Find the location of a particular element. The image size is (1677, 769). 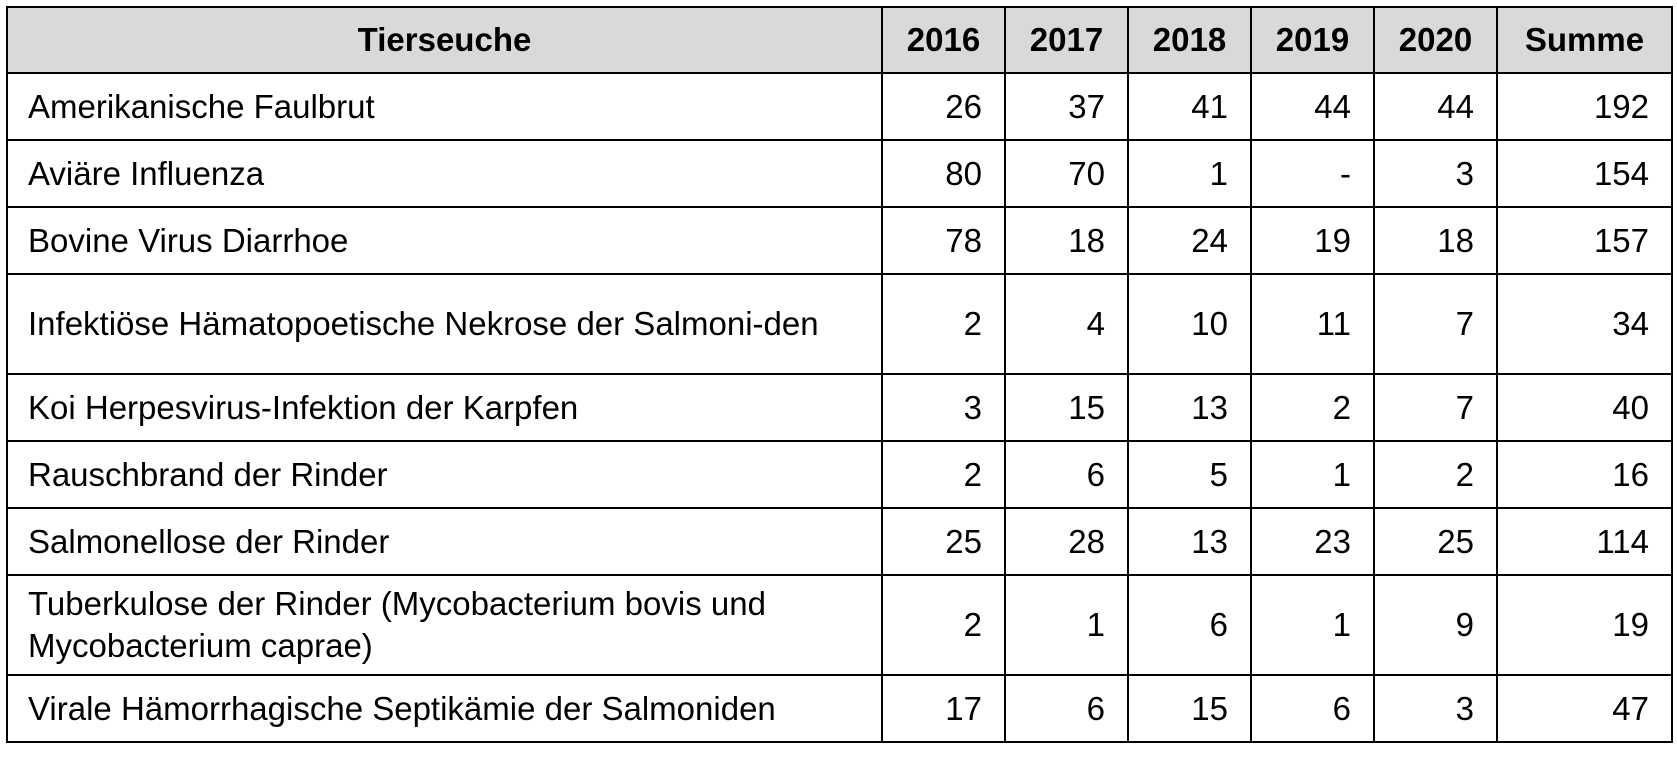

value-2017: 1 is located at coordinates (1066, 625).